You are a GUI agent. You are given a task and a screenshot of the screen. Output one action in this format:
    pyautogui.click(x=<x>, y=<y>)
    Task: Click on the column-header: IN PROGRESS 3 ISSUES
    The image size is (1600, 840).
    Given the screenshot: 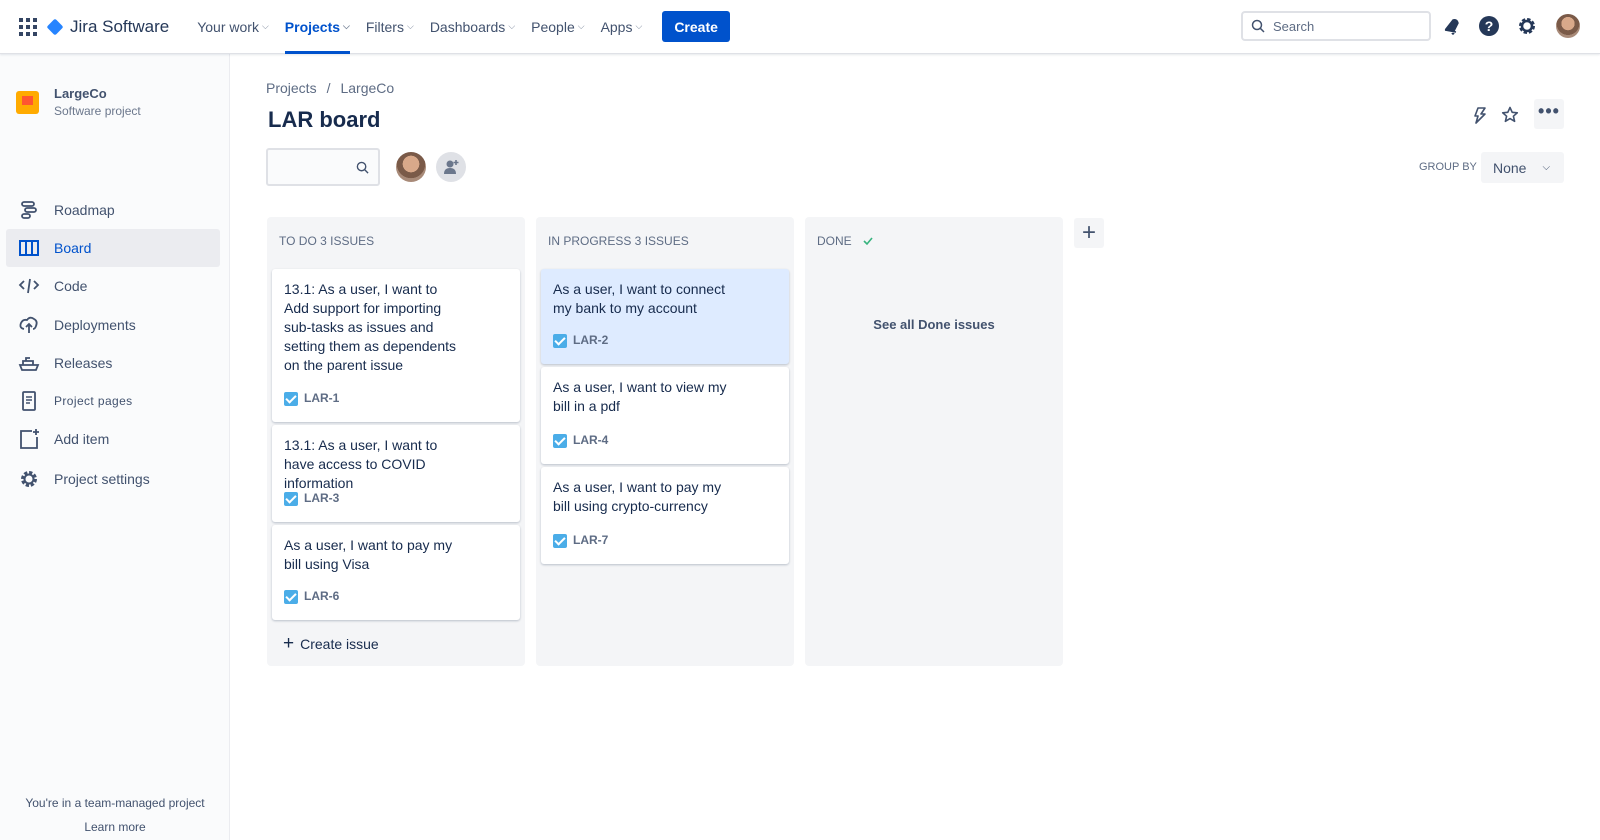 What is the action you would take?
    pyautogui.click(x=618, y=241)
    